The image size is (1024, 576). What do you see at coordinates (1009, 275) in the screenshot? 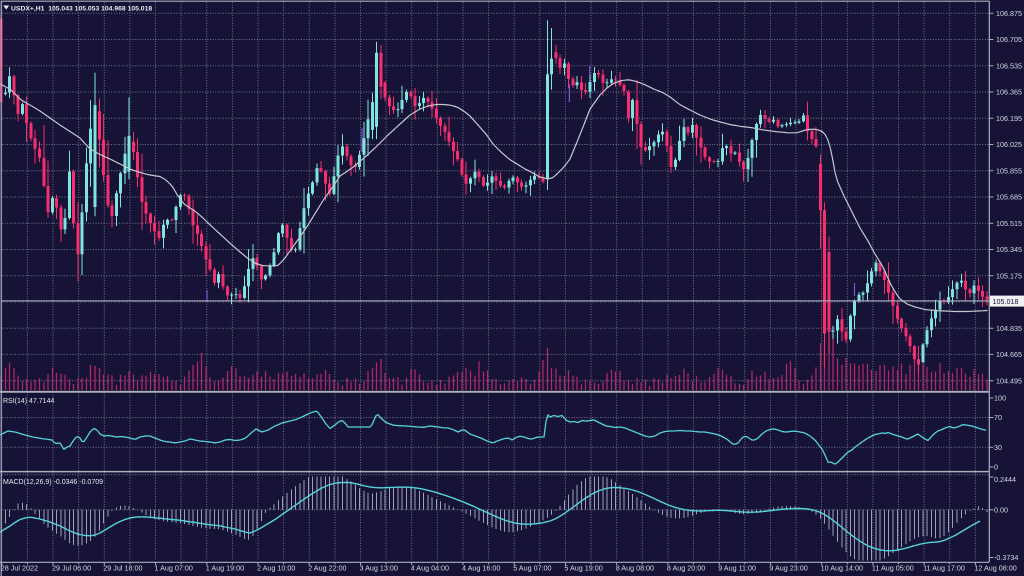
I see `svg-text: 105.175` at bounding box center [1009, 275].